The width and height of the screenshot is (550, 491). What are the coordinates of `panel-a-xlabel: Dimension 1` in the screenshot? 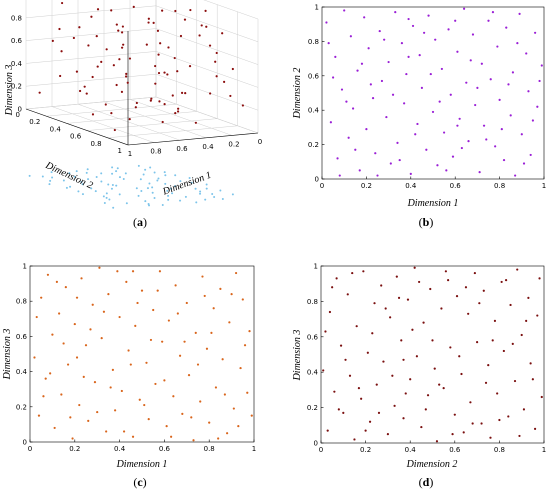 It's located at (186, 184).